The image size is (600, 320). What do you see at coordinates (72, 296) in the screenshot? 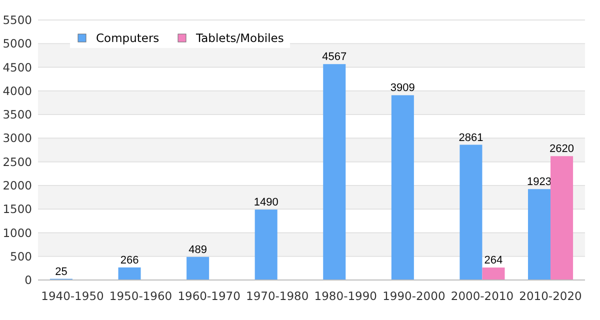
I see `x-tick-label: 1940-1950` at bounding box center [72, 296].